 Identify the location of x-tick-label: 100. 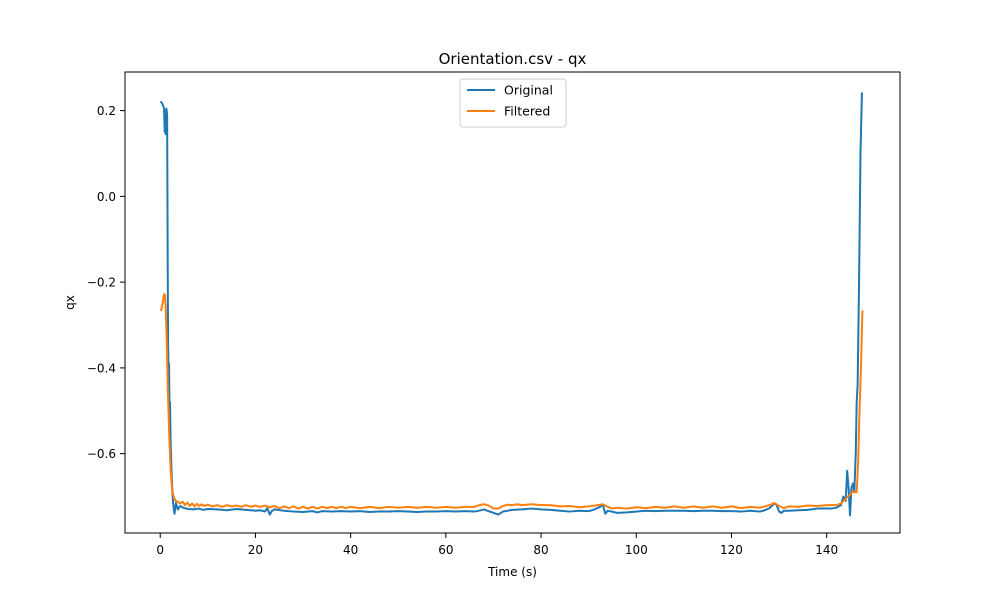
(636, 550).